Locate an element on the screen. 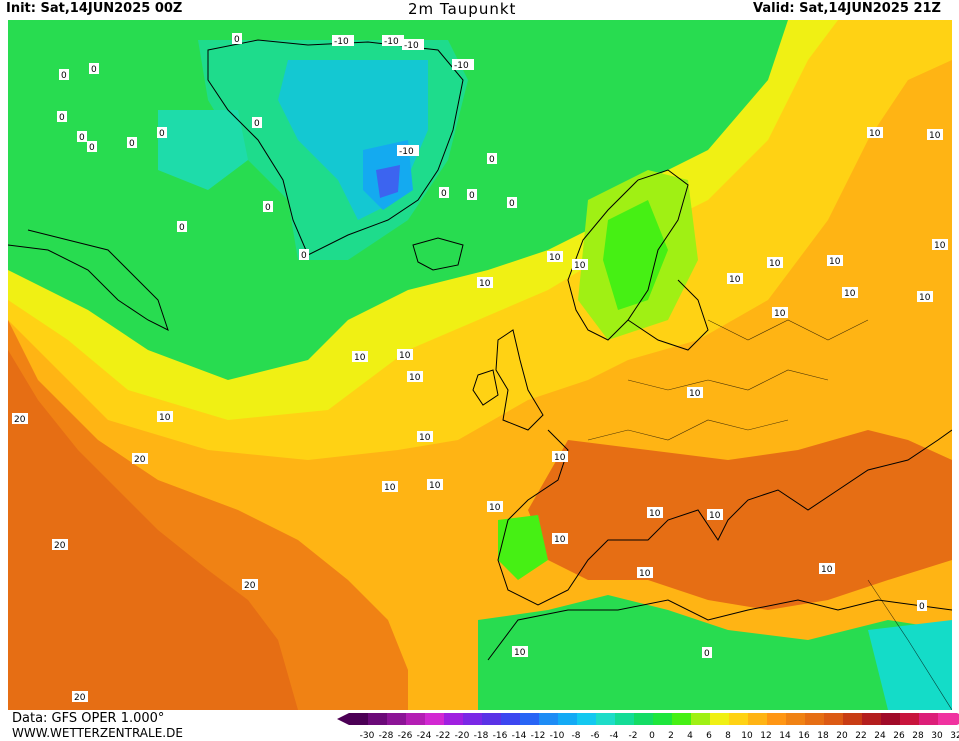 The image size is (959, 741). legend-tick-label: -30 is located at coordinates (367, 736).